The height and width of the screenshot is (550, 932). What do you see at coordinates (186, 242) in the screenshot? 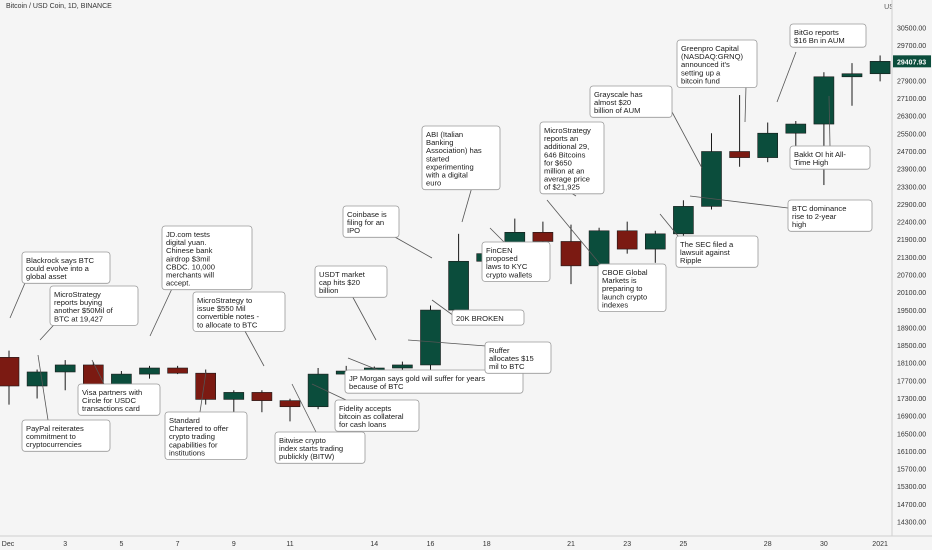
I see `annotation-text: digital yuan.` at bounding box center [186, 242].